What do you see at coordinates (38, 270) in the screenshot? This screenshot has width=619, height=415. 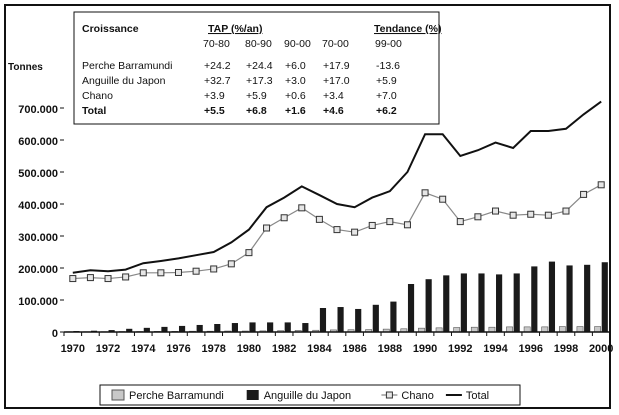 I see `y-tick-label: 200.000` at bounding box center [38, 270].